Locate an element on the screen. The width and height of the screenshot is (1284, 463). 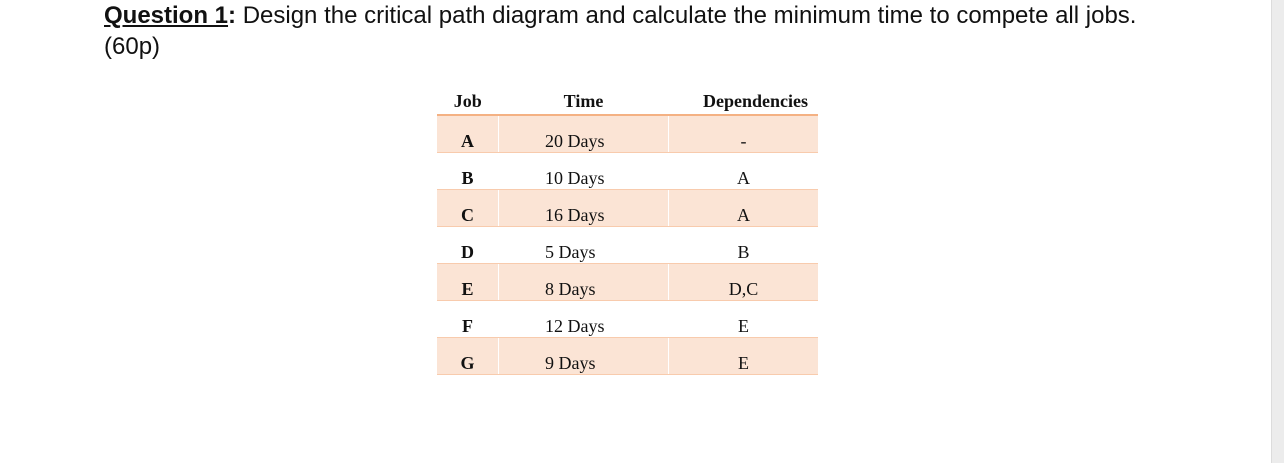
table-row: F 12 Days E is located at coordinates (627, 319).